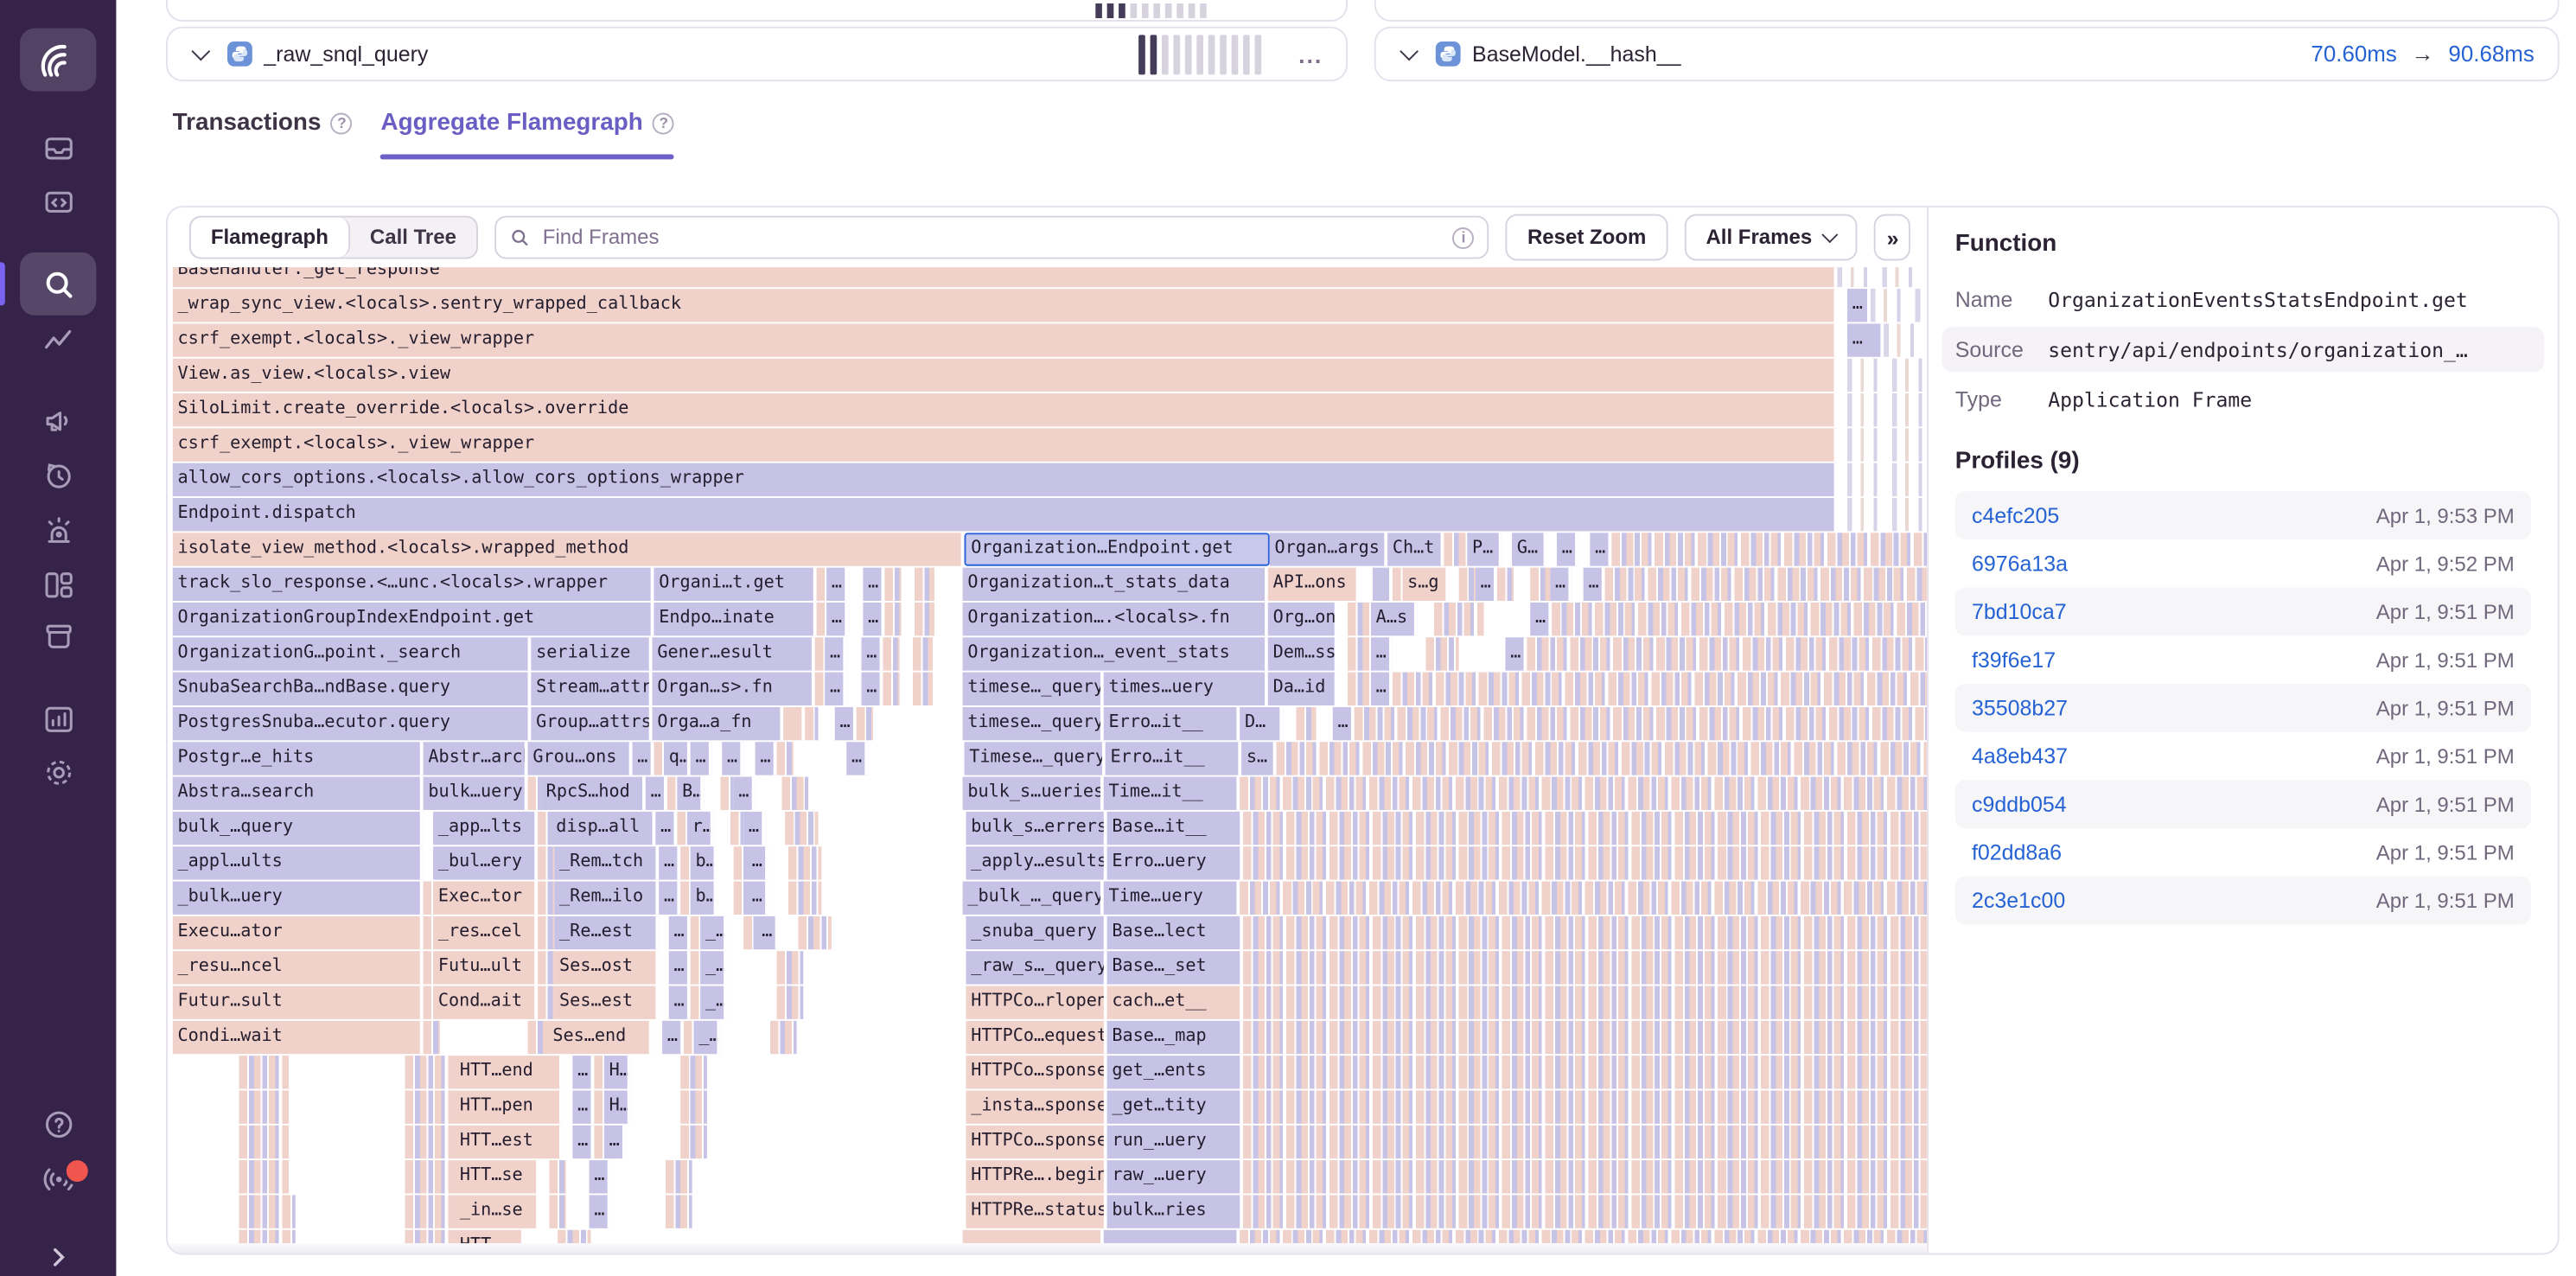  I want to click on flamegraph-frame: RpcS…hod, so click(593, 793).